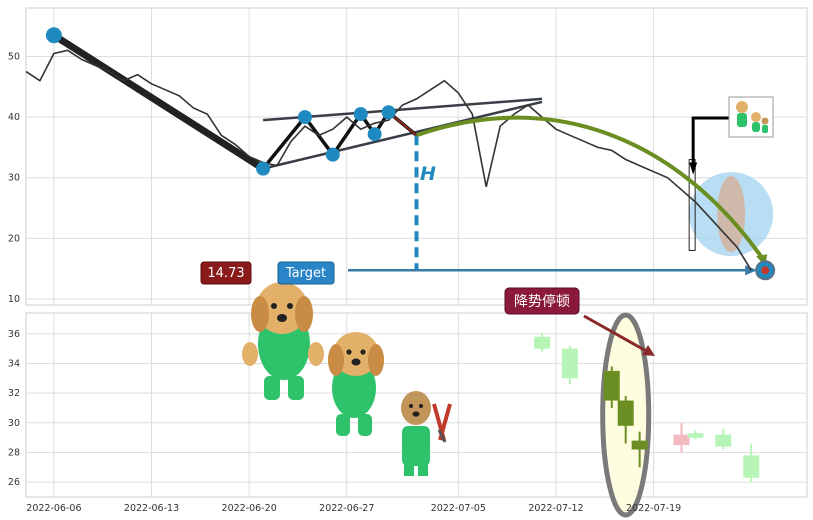 This screenshot has height=520, width=813. I want to click on y-tick-label: 36, so click(14, 334).